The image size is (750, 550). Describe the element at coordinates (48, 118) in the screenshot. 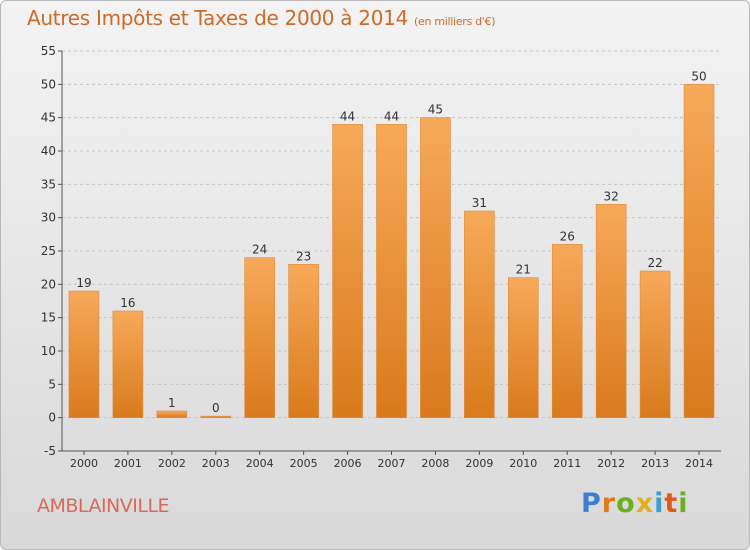

I see `y-tick-label: 45` at that location.